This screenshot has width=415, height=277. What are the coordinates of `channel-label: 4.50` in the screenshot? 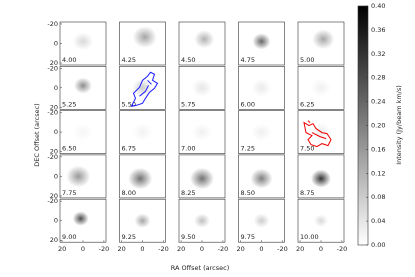 It's located at (188, 60).